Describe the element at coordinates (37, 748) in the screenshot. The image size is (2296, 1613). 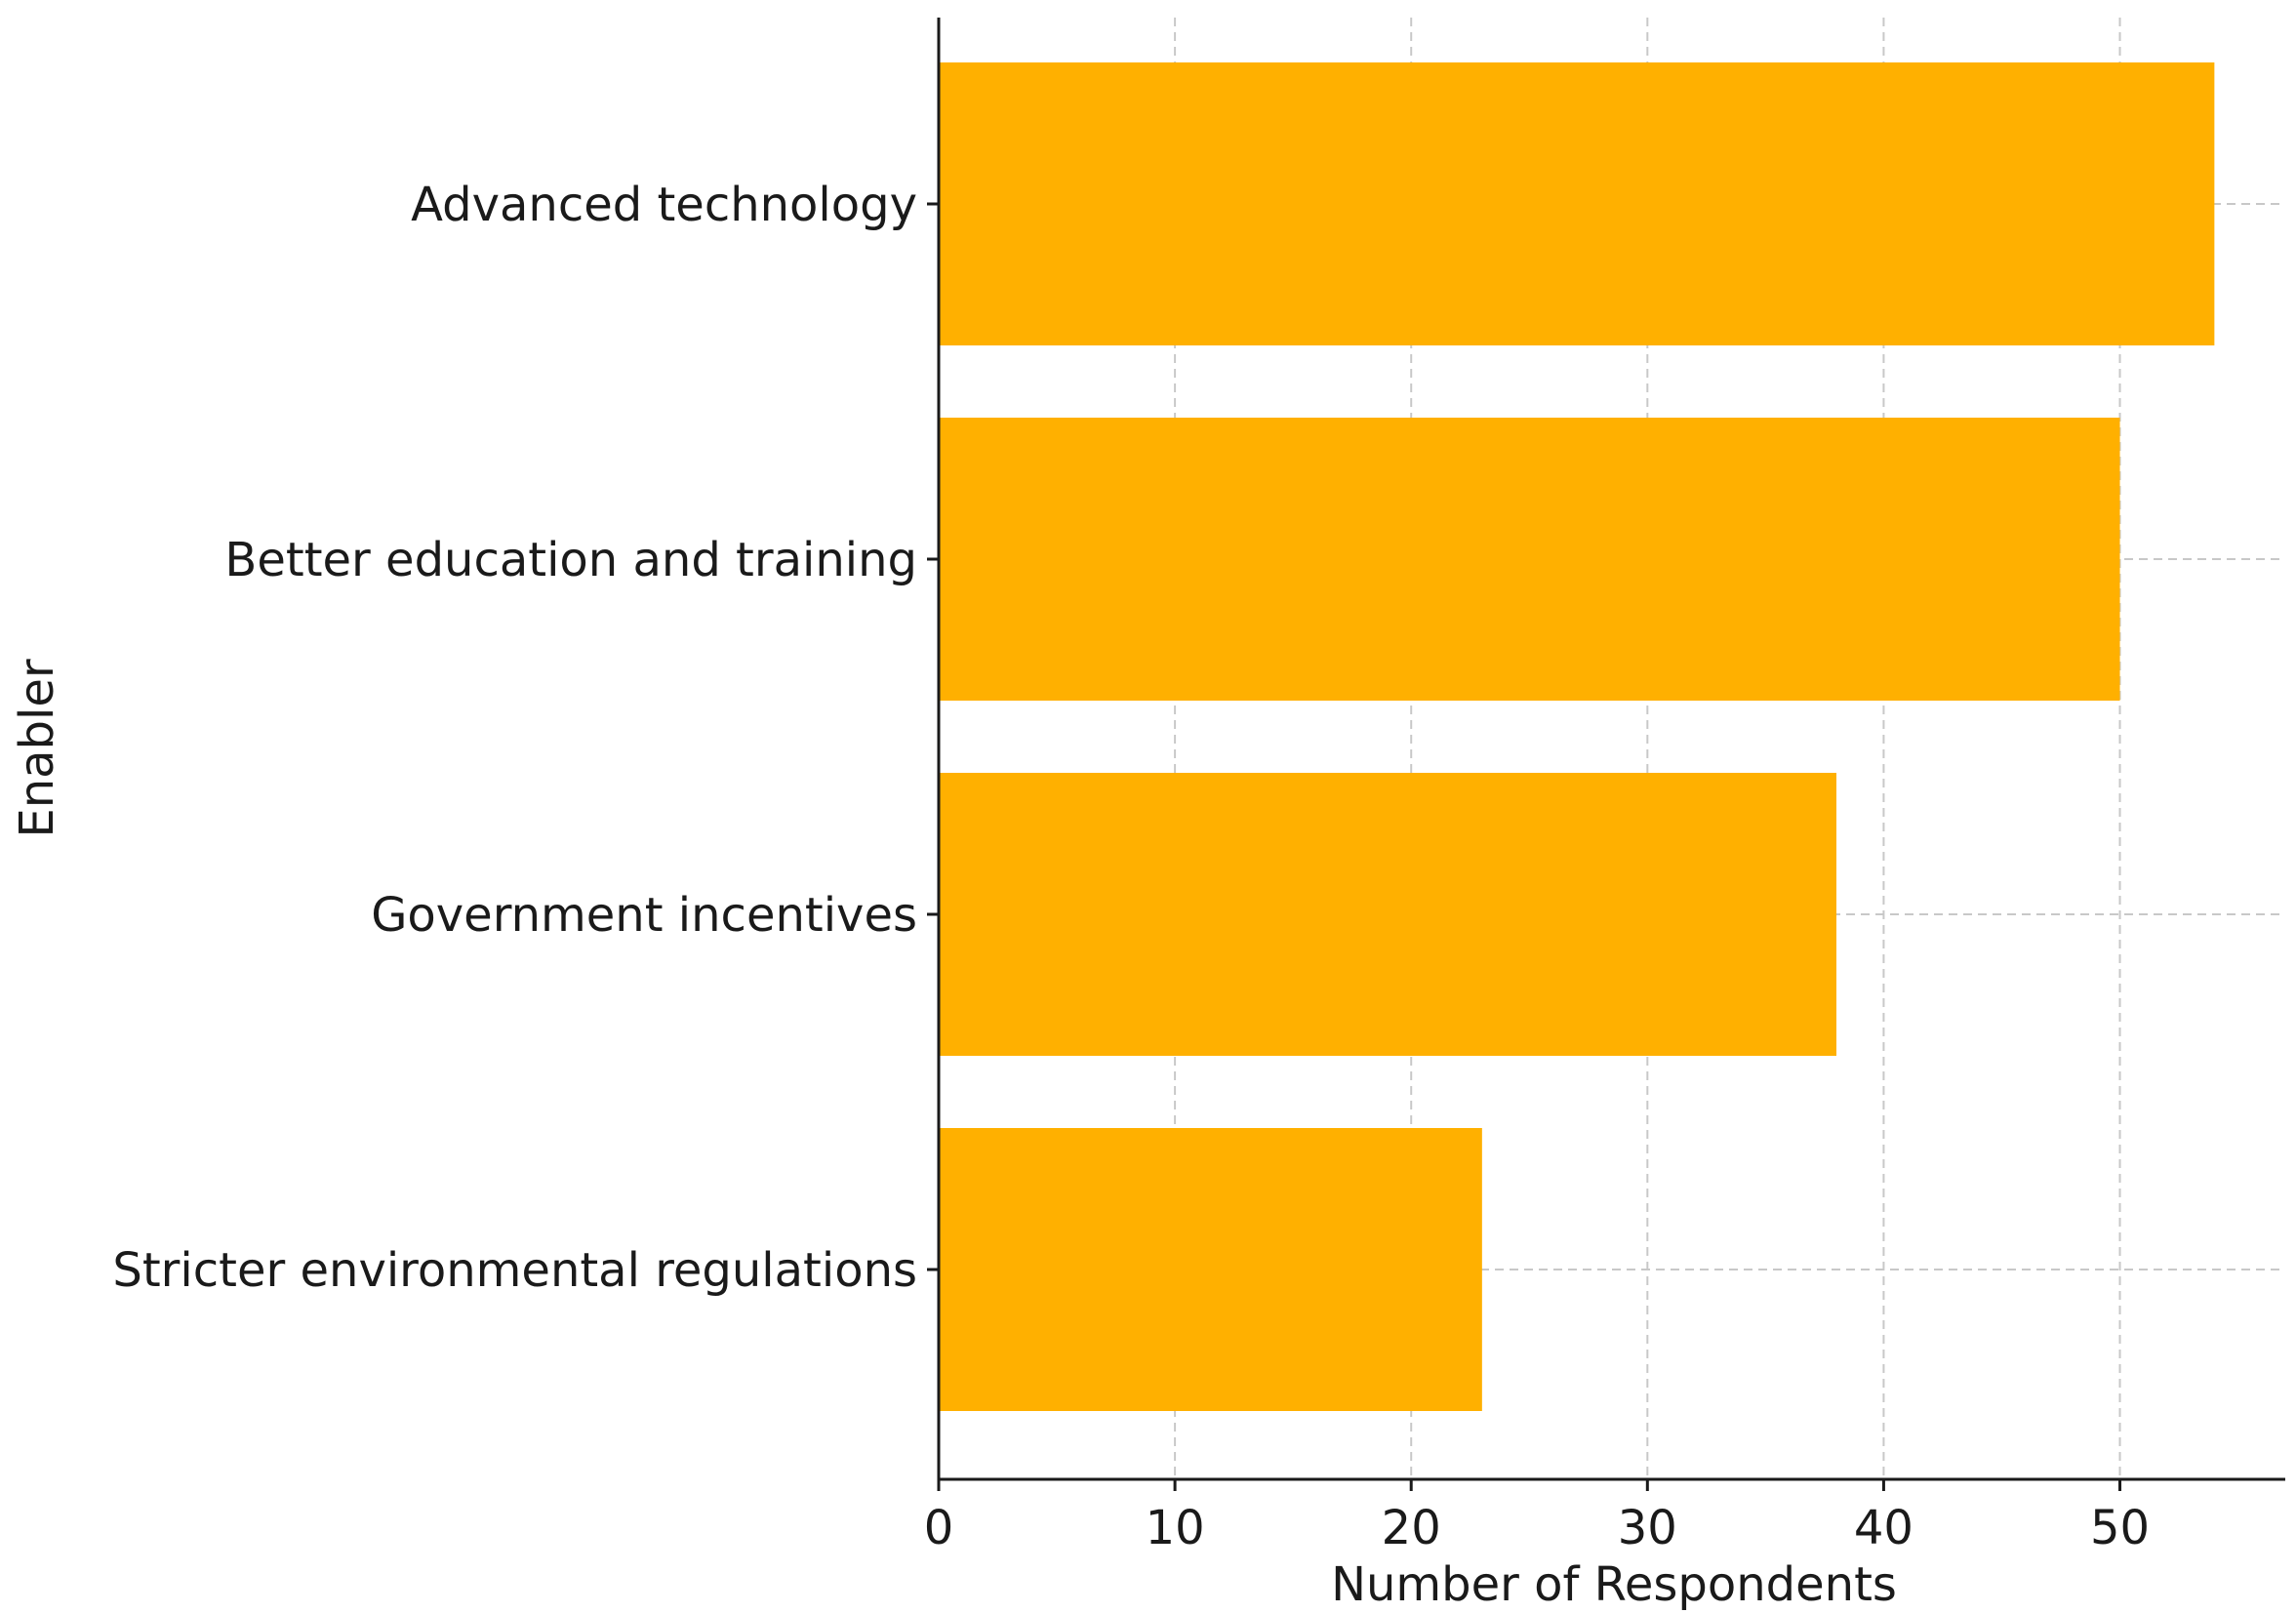
I see `y-axis-title: Enabler` at that location.